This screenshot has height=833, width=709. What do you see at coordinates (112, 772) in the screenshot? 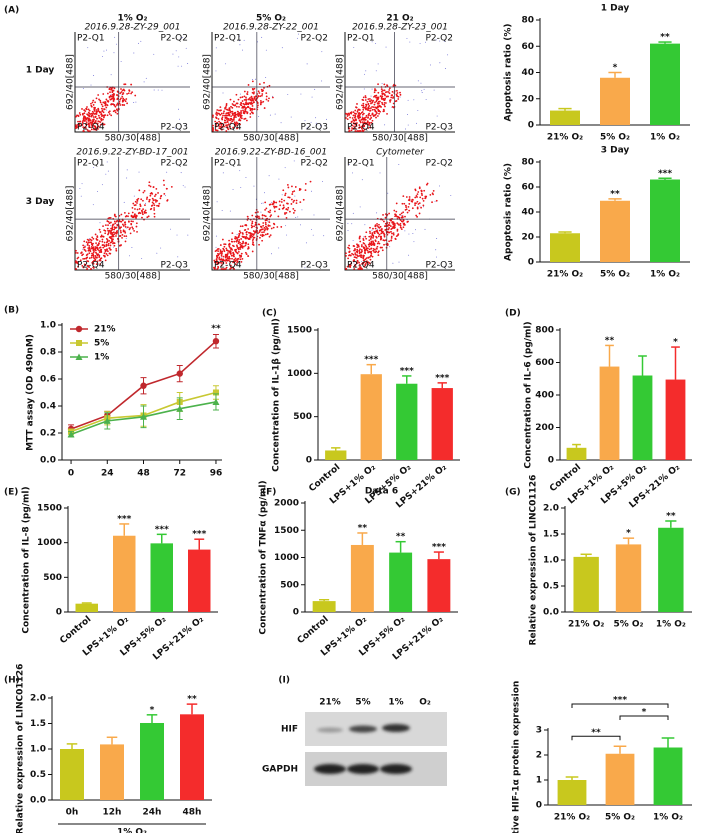
I see `bar` at bounding box center [112, 772].